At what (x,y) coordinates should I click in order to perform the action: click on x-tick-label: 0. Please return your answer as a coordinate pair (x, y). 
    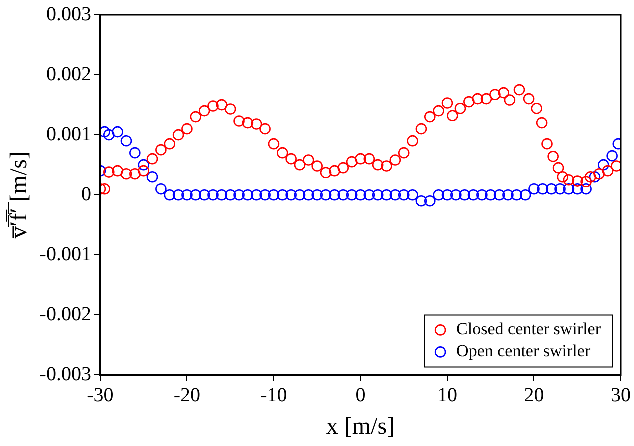
    Looking at the image, I should click on (361, 395).